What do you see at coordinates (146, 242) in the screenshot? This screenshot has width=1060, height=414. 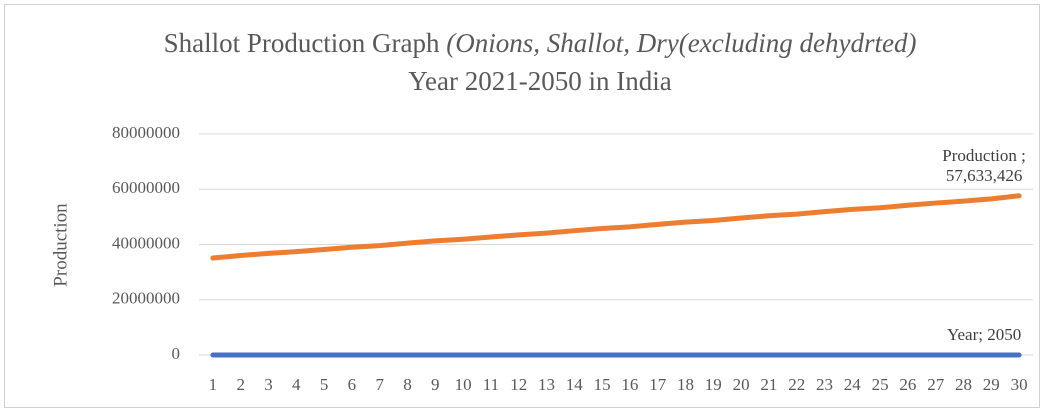 I see `y-tick-label: 40000000` at bounding box center [146, 242].